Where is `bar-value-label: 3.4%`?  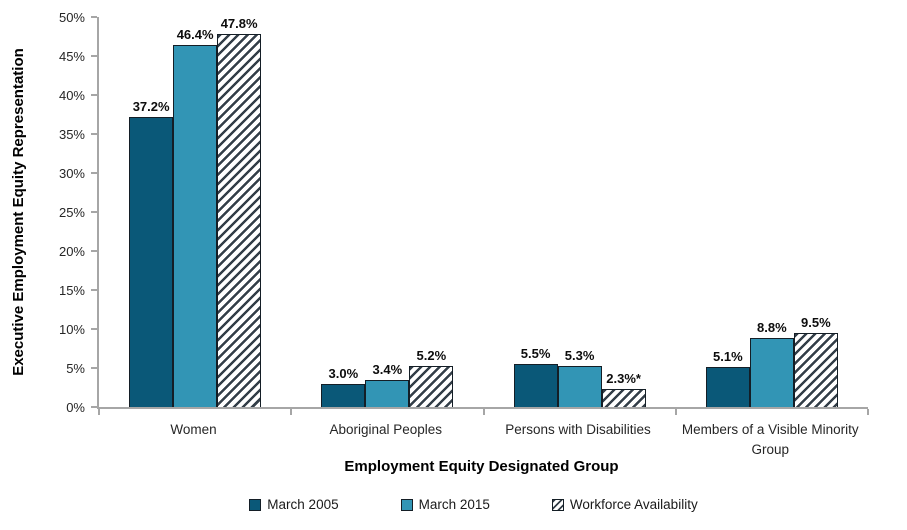 bar-value-label: 3.4% is located at coordinates (387, 370).